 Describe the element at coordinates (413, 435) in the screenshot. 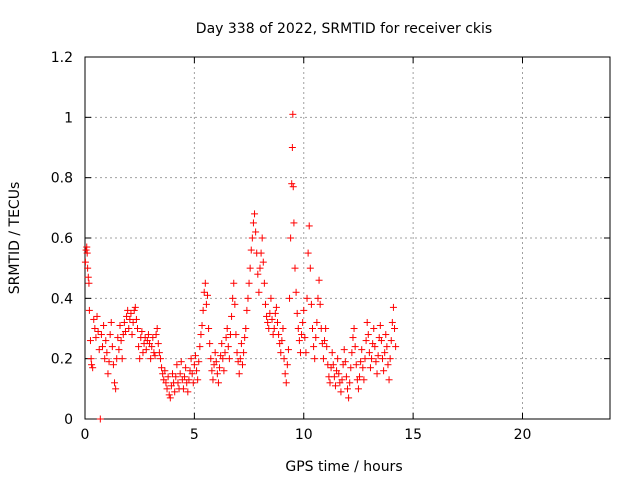

I see `x-tick-label: 15` at that location.